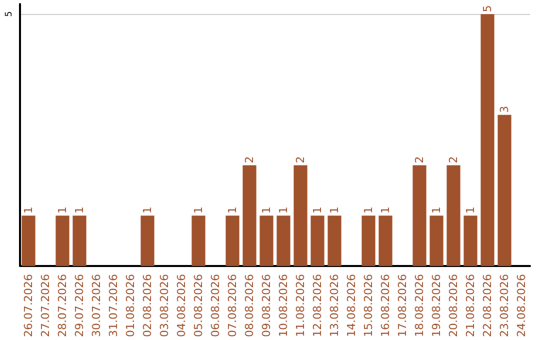 This screenshot has height=340, width=540. Describe the element at coordinates (130, 306) in the screenshot. I see `x-tick-label: 01.08.2026` at that location.